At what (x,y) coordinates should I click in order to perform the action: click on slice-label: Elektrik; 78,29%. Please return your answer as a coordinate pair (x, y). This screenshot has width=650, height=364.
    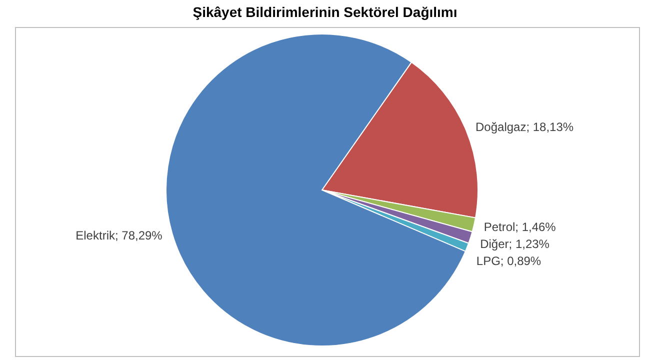
    Looking at the image, I should click on (119, 235).